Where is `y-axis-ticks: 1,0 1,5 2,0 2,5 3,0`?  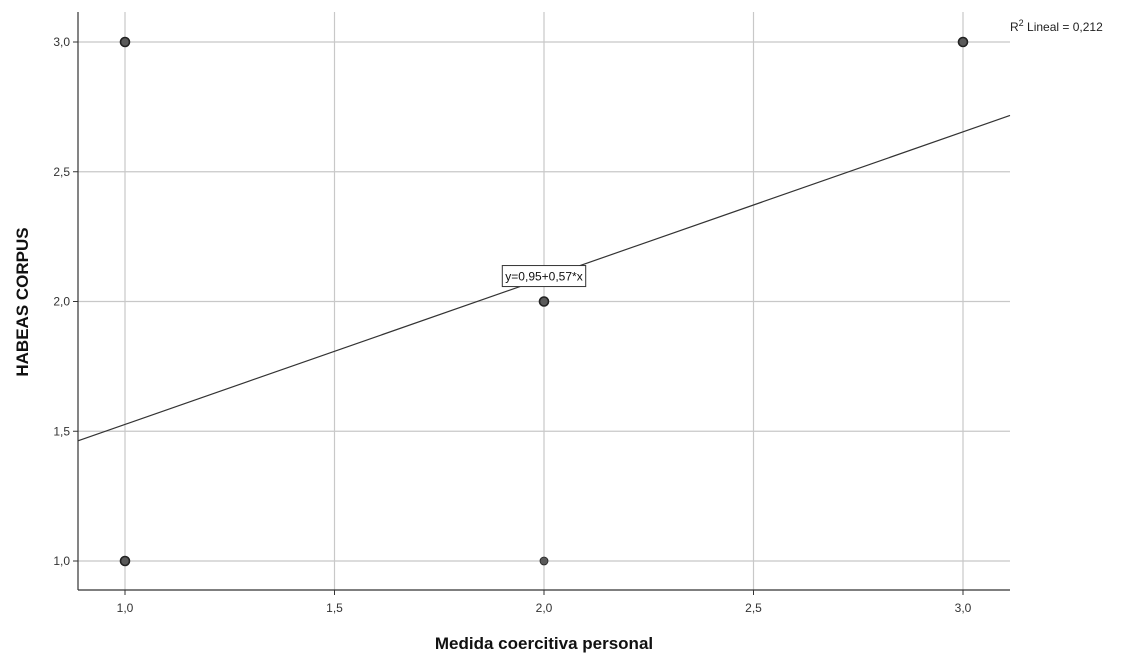
y-axis-ticks: 1,0 1,5 2,0 2,5 3,0 is located at coordinates (65, 301).